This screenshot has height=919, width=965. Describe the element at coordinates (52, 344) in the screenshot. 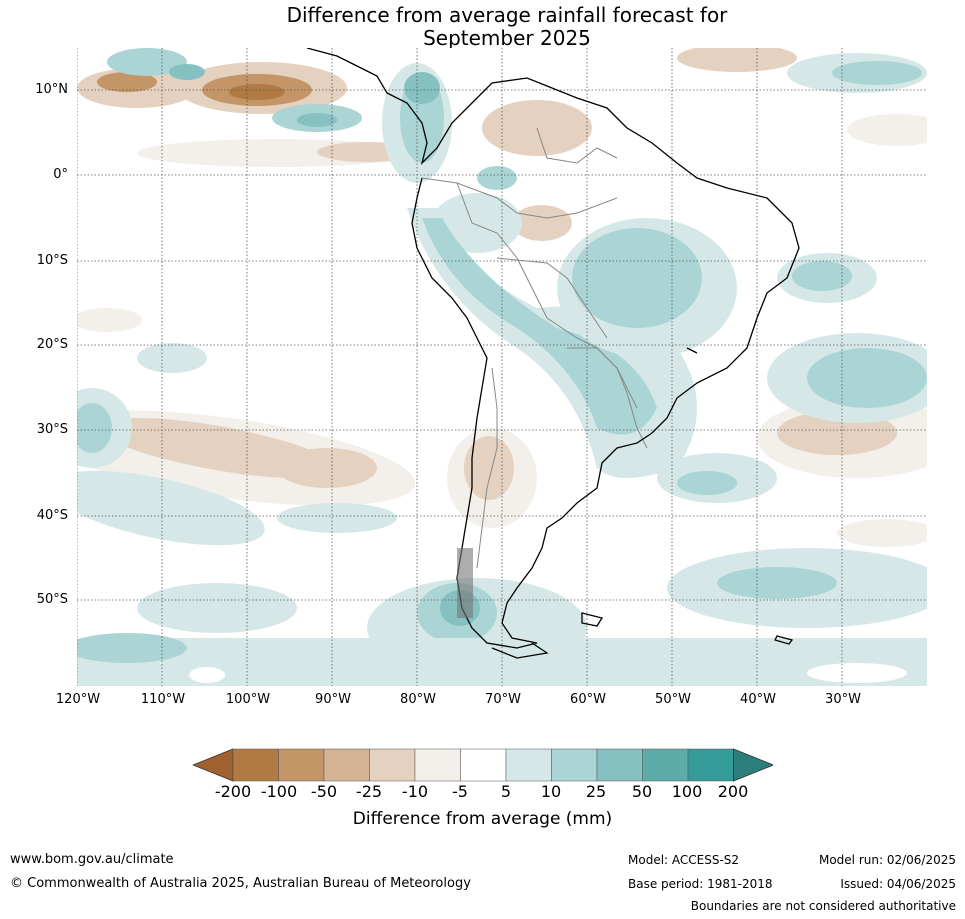

I see `lat-label-20s: 20°S` at that location.